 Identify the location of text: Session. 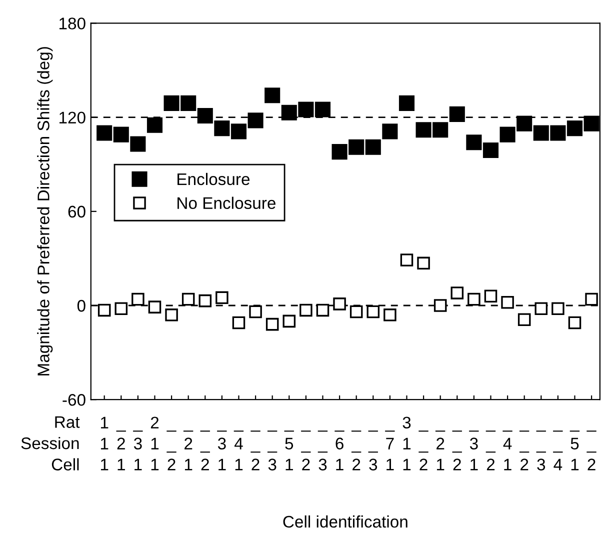
(50, 443).